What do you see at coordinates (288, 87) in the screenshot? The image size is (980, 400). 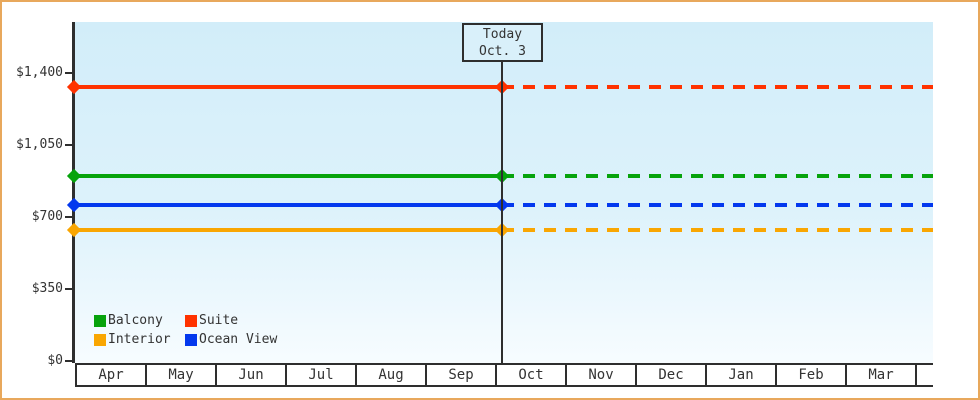 I see `series-line-solid-suite` at bounding box center [288, 87].